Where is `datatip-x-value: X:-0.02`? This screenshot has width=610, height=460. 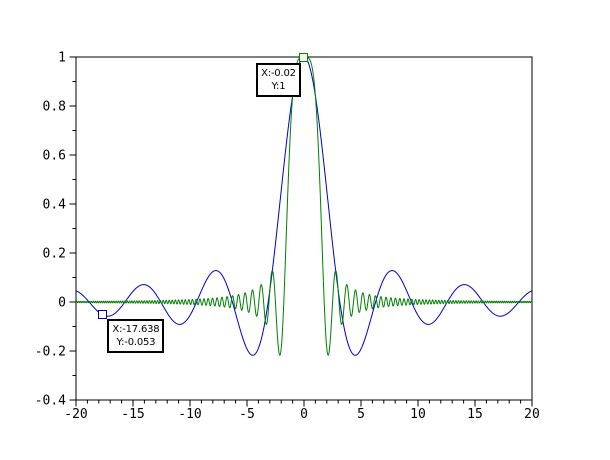
datatip-x-value: X:-0.02 is located at coordinates (278, 73).